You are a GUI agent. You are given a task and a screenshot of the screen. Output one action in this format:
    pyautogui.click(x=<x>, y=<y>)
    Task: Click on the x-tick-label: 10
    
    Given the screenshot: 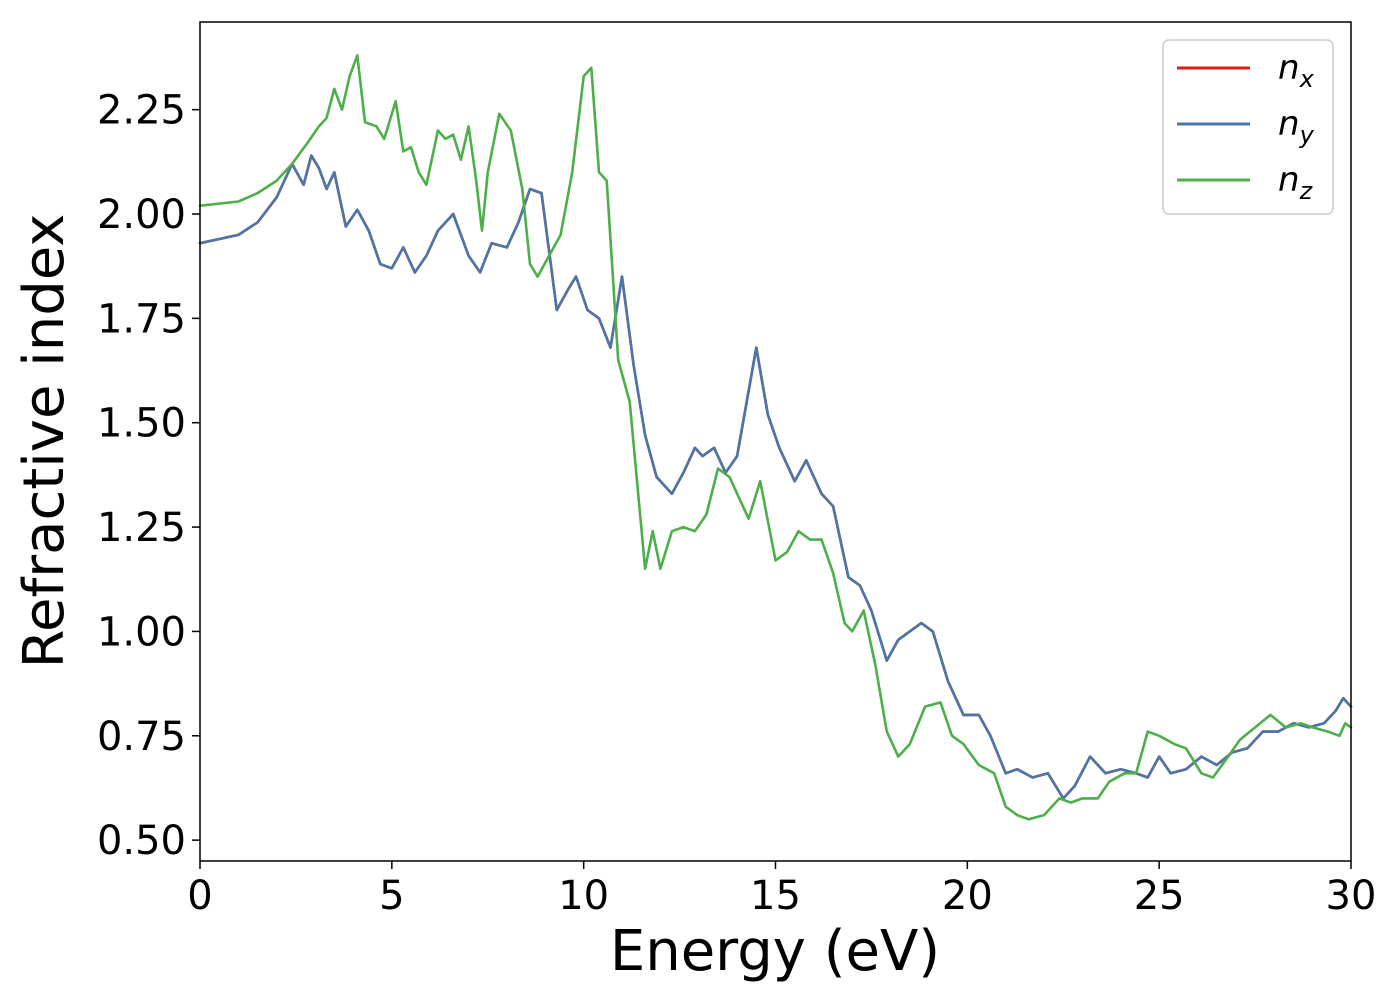 What is the action you would take?
    pyautogui.click(x=583, y=896)
    